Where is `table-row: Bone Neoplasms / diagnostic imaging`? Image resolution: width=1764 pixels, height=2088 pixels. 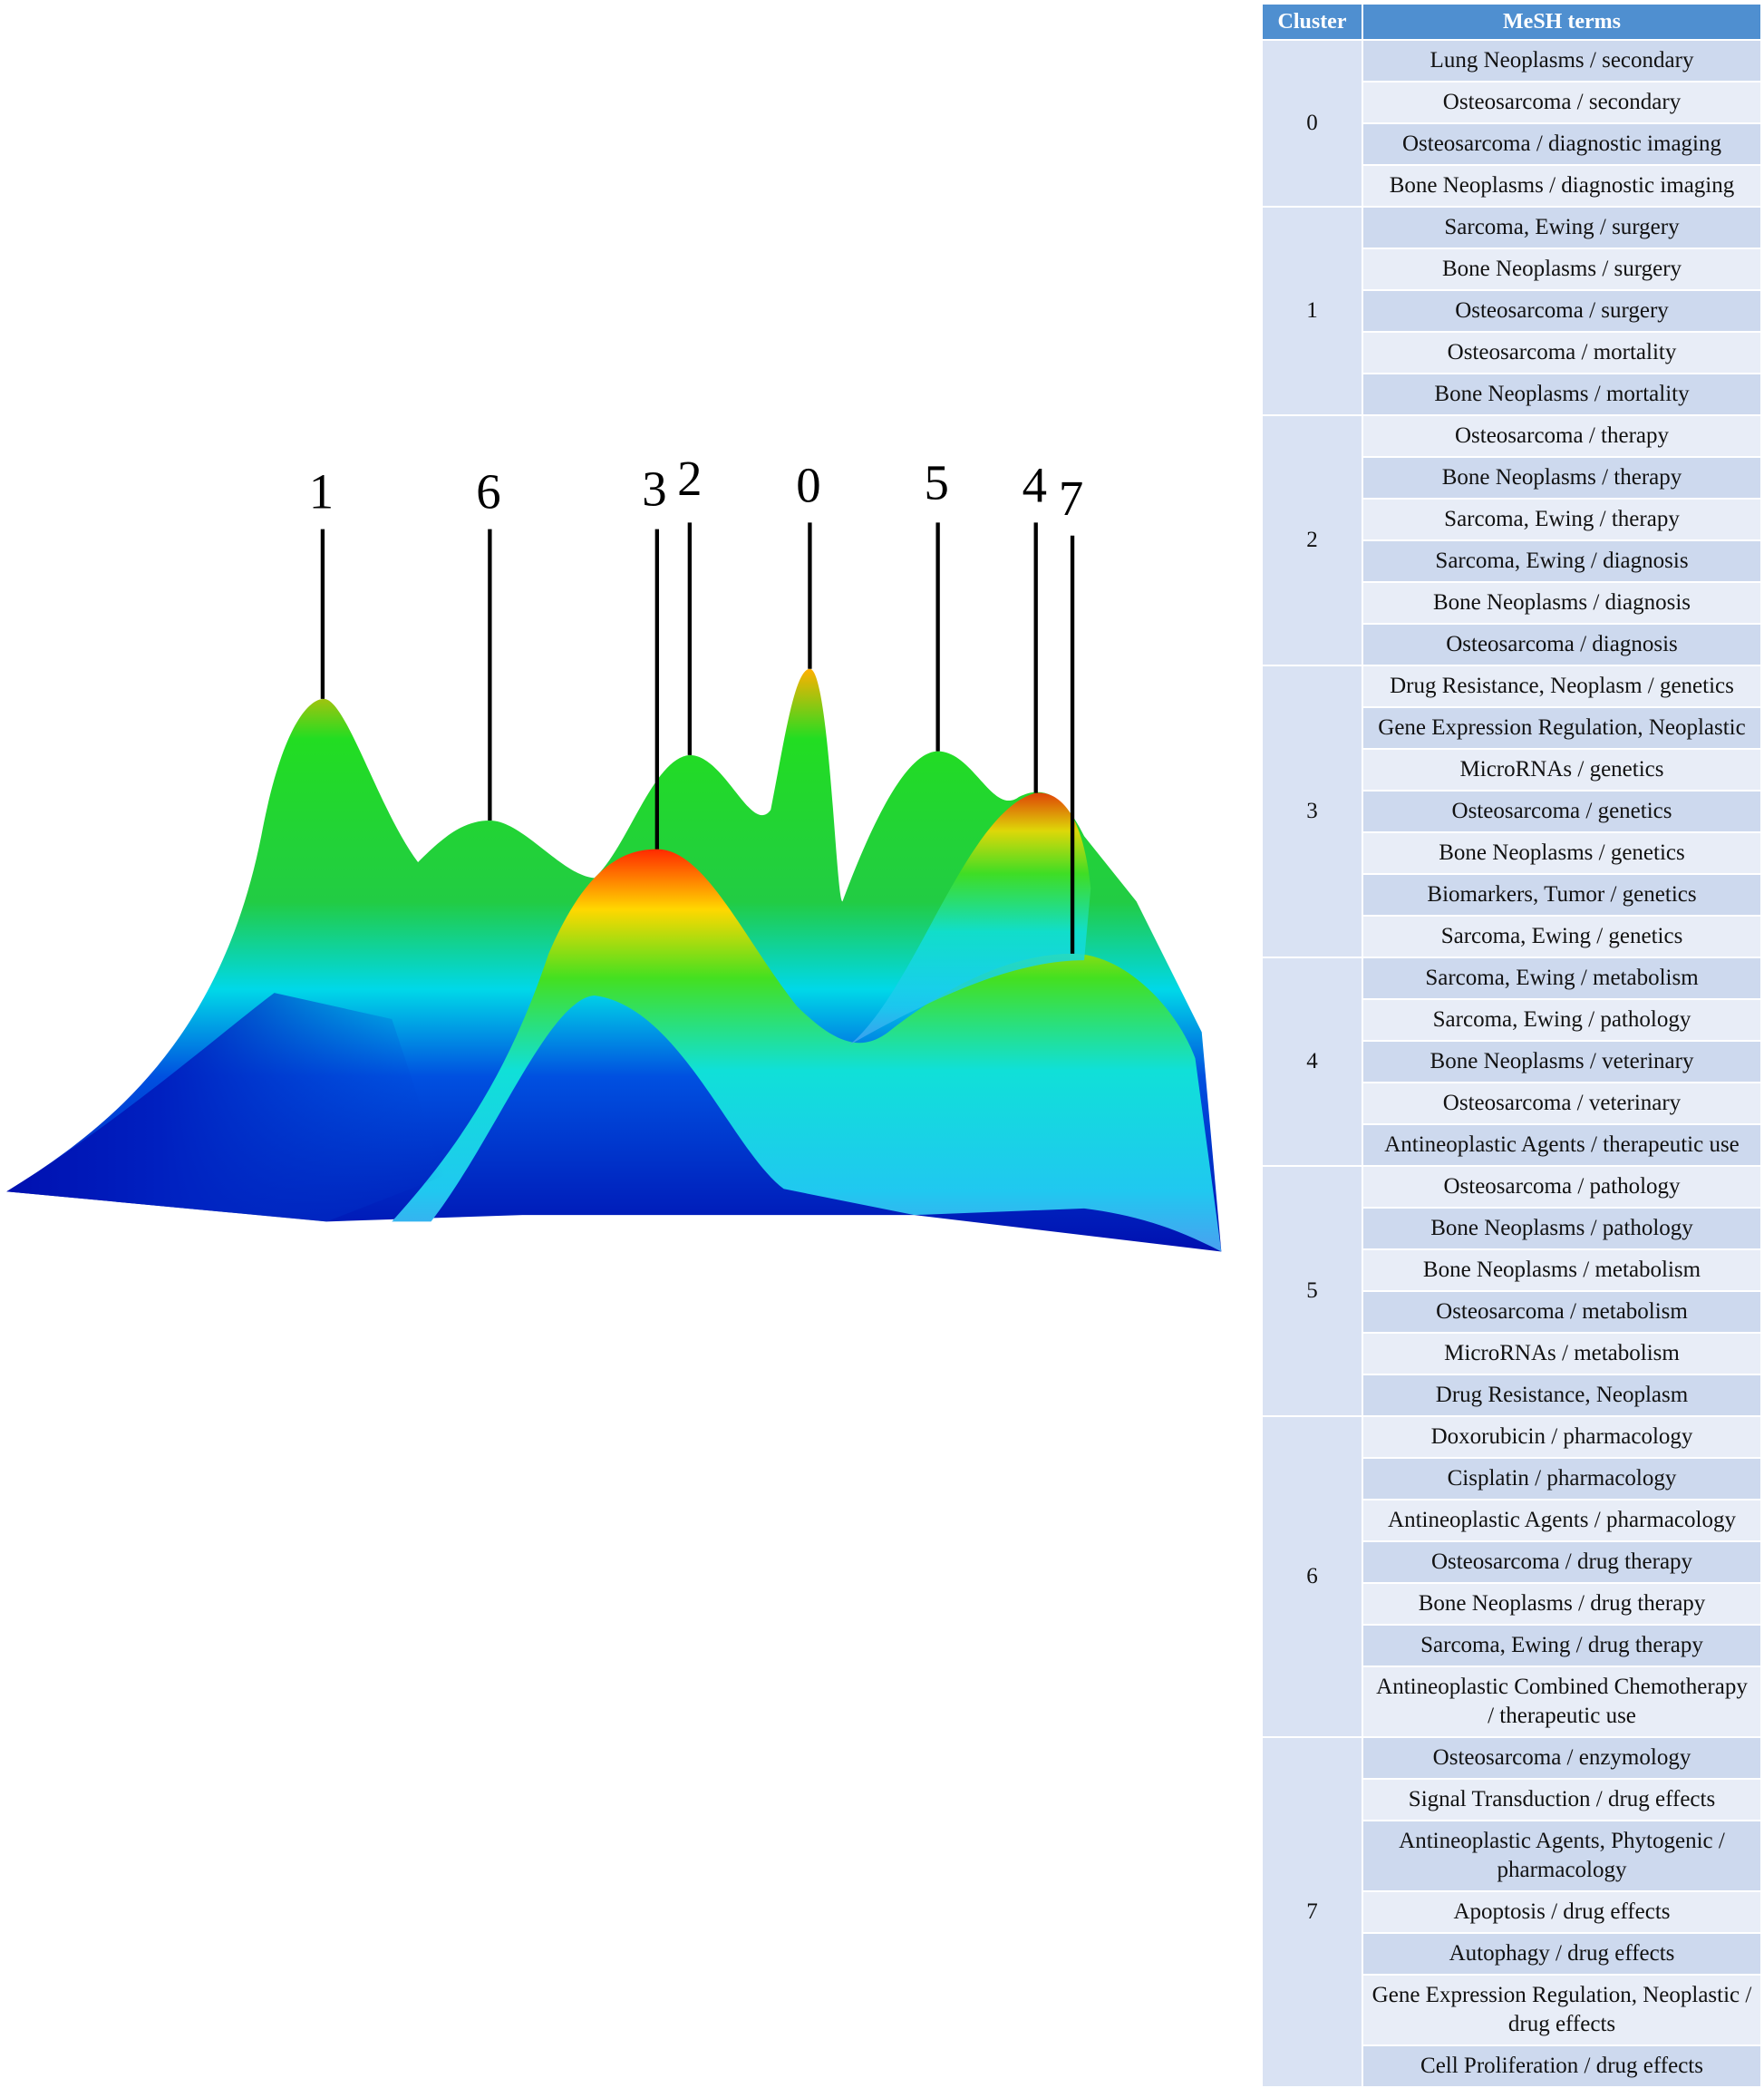 table-row: Bone Neoplasms / diagnostic imaging is located at coordinates (1512, 186).